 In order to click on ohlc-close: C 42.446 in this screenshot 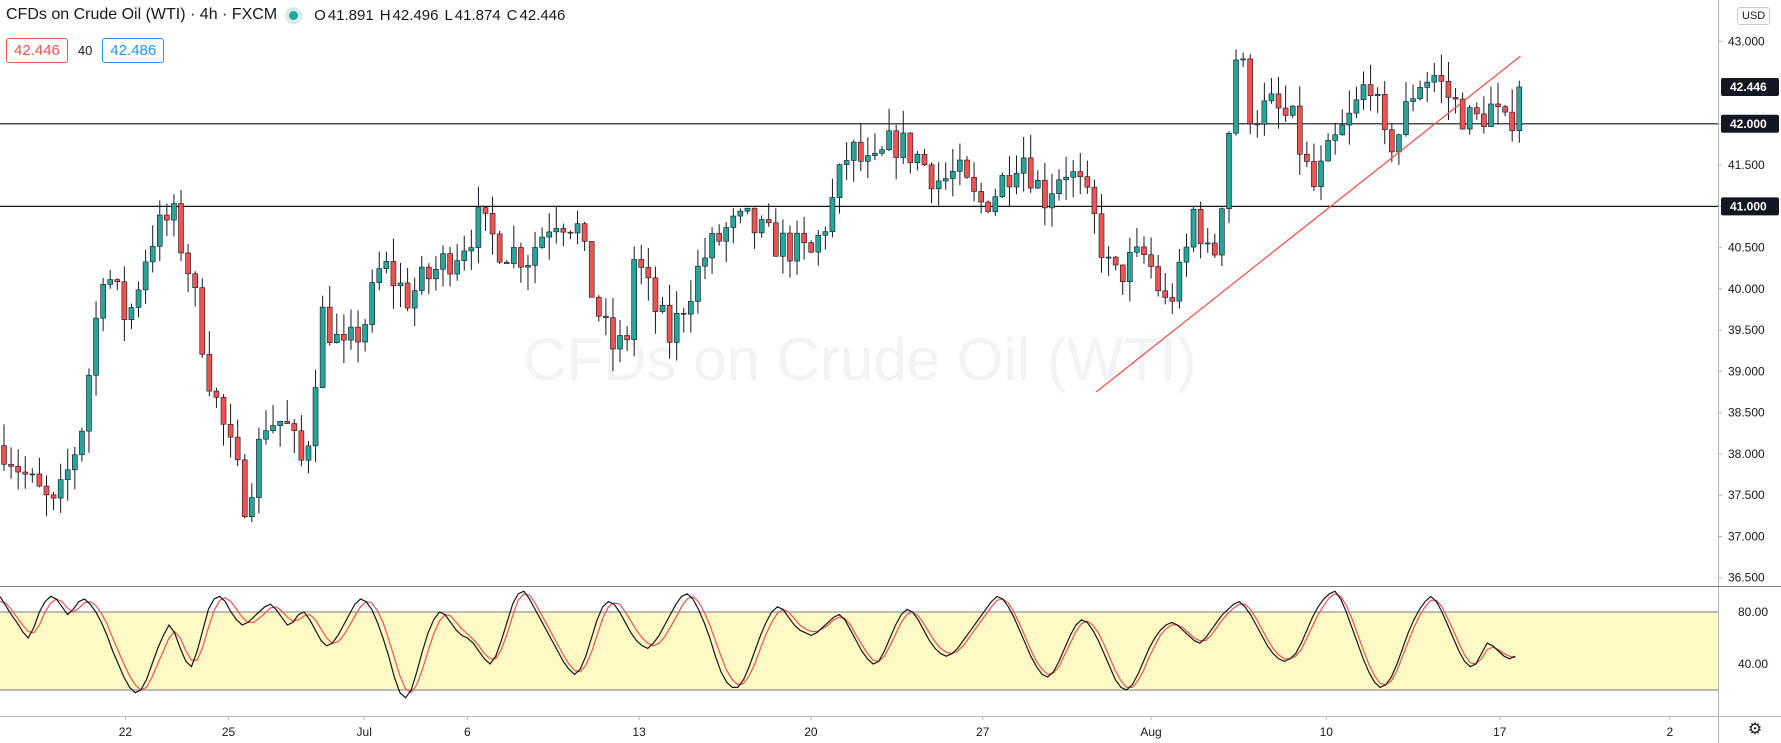, I will do `click(536, 15)`.